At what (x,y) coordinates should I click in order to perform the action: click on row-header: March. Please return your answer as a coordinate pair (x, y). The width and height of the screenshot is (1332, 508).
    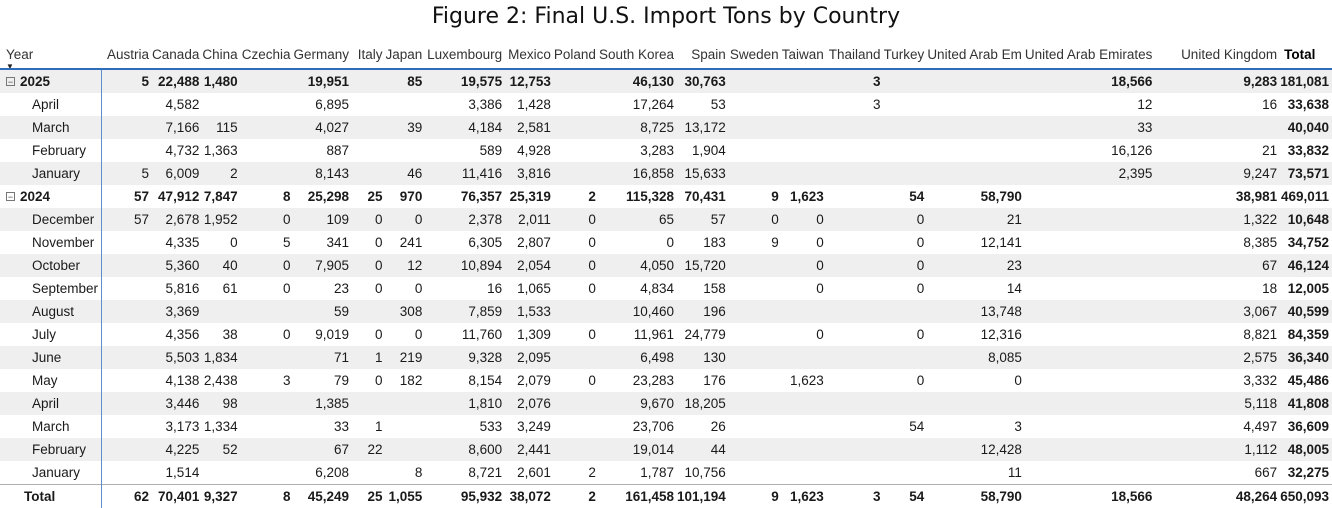
    Looking at the image, I should click on (51, 426).